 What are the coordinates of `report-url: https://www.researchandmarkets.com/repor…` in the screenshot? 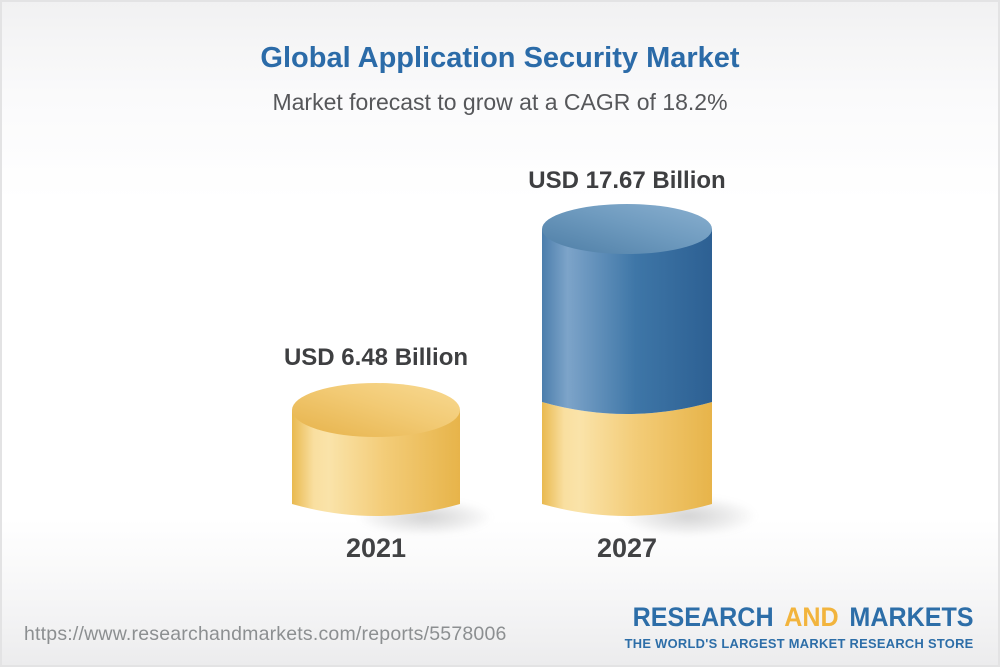 It's located at (265, 634).